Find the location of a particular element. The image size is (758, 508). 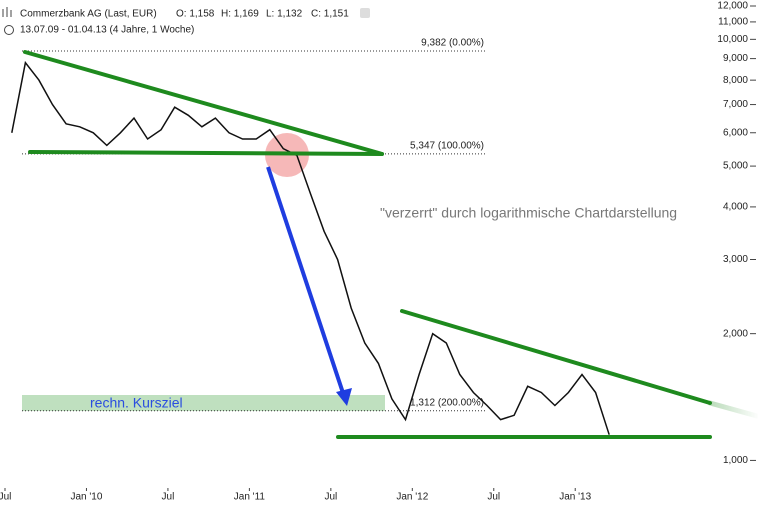

x-tick-label: Jan '12 is located at coordinates (412, 497).